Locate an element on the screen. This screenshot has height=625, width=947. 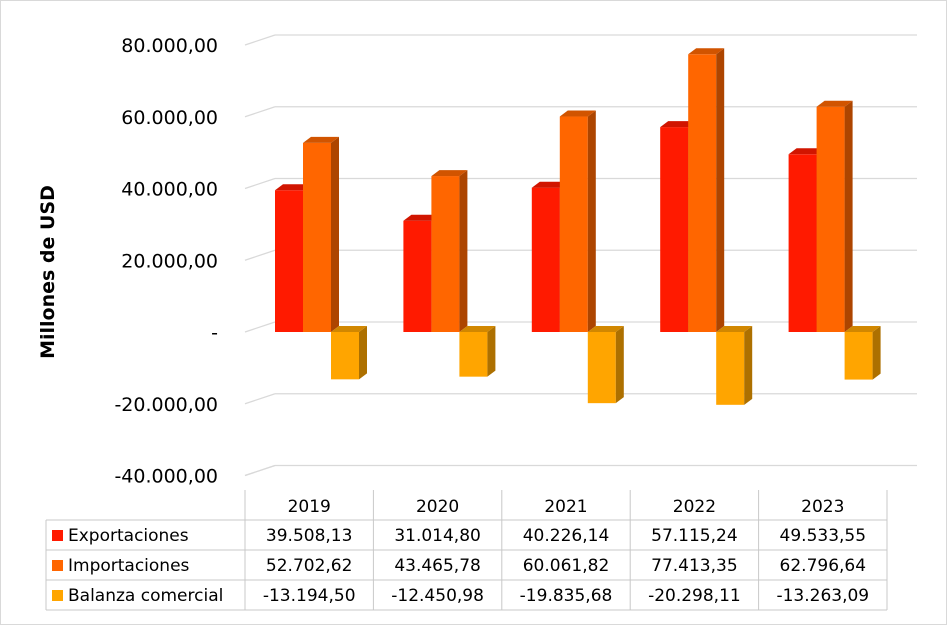
legend-label: Balanza comercial is located at coordinates (145, 596).